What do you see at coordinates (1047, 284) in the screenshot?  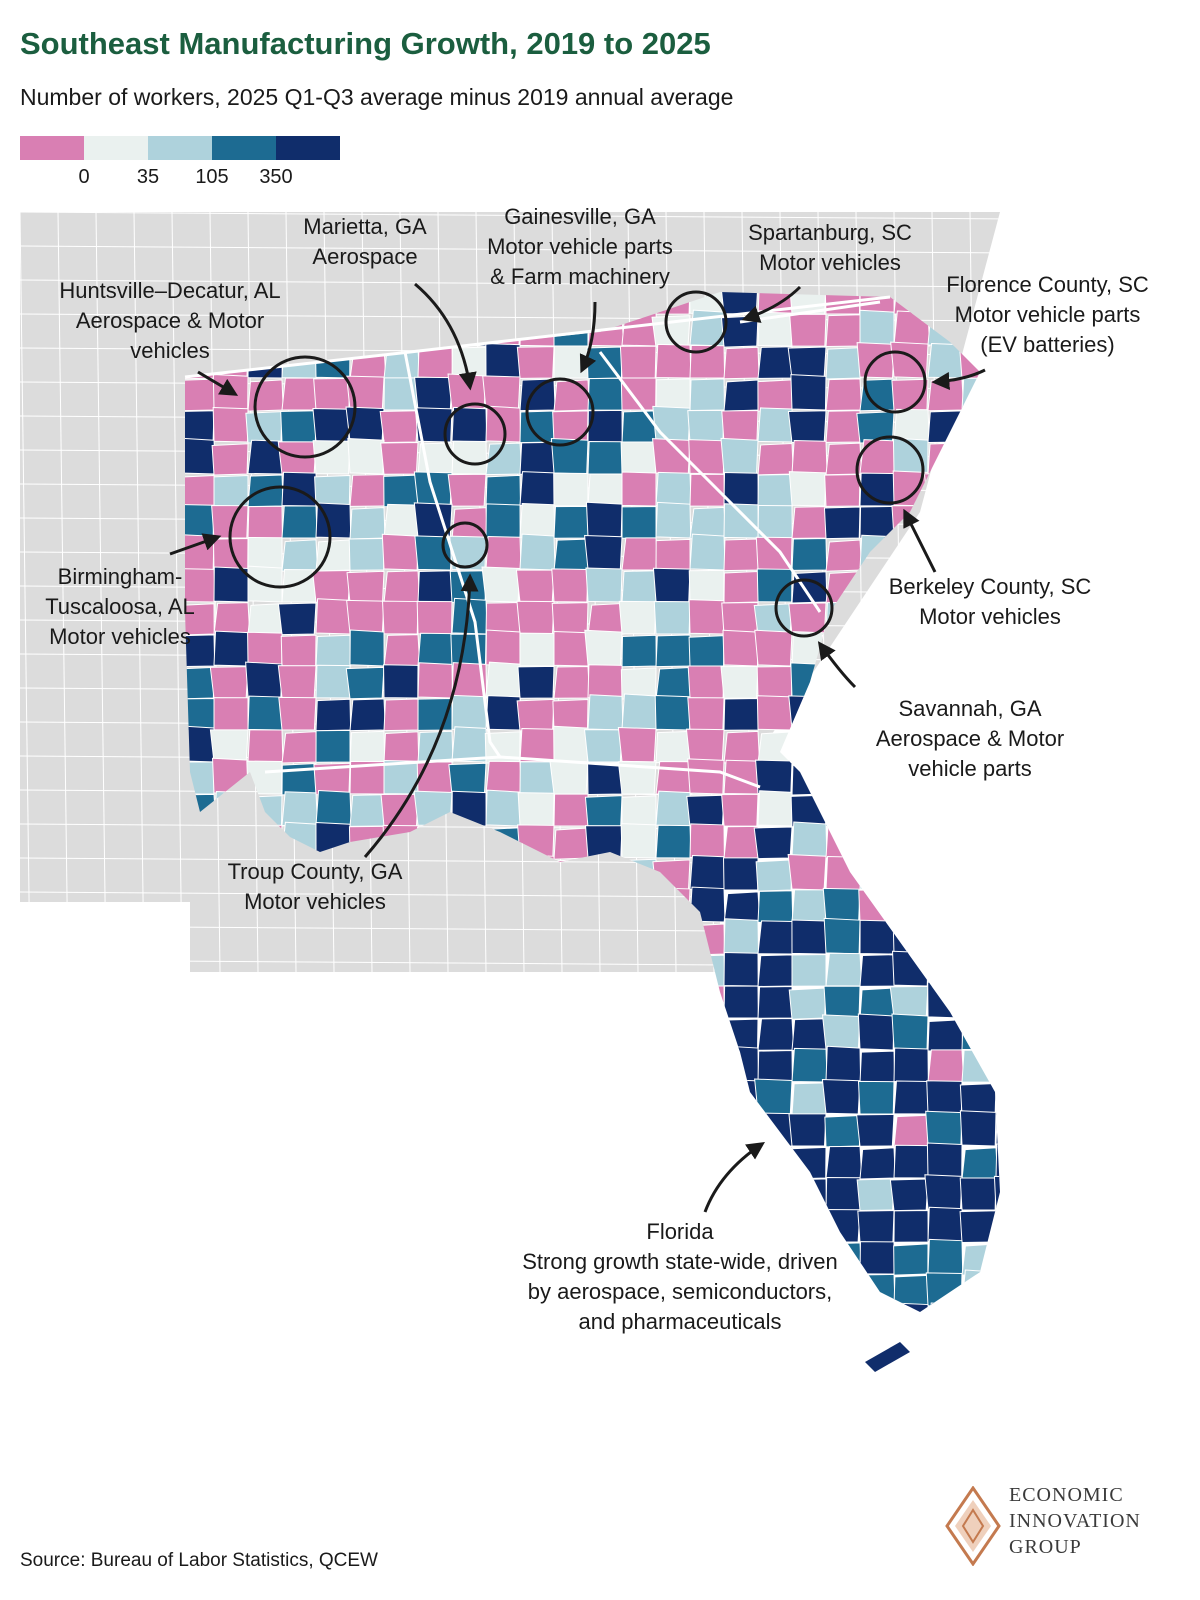 I see `annotation-line: Florence County, SC` at bounding box center [1047, 284].